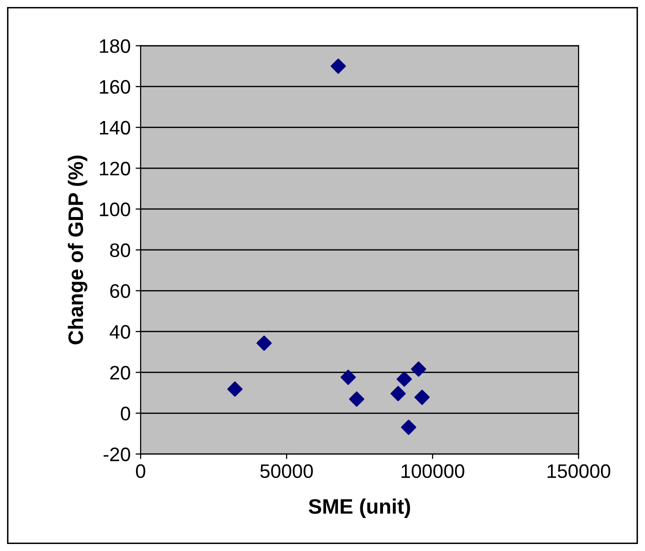 The height and width of the screenshot is (551, 645). Describe the element at coordinates (120, 250) in the screenshot. I see `y-tick-label: 80` at that location.